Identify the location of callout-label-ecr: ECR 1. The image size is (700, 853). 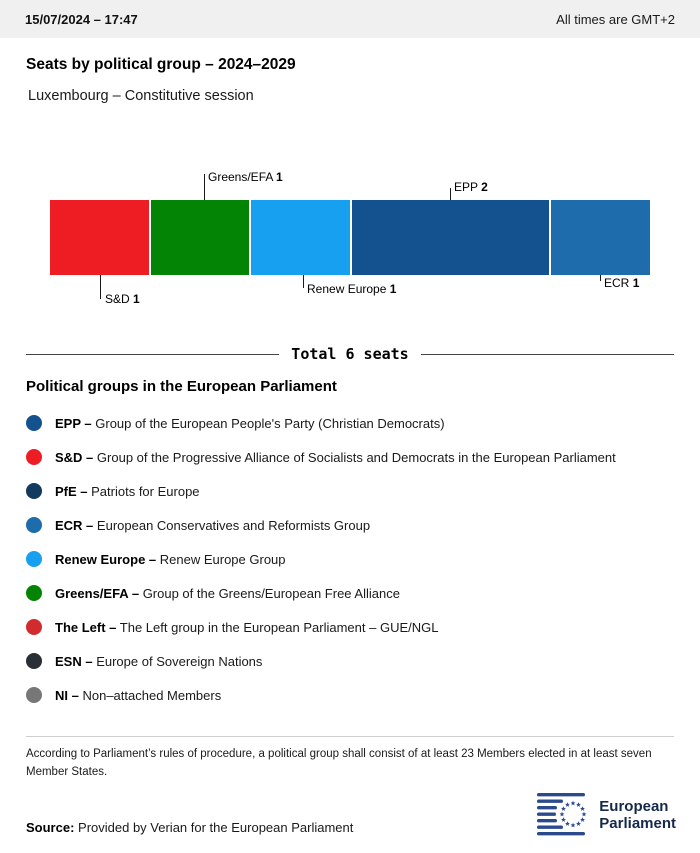
(621, 283).